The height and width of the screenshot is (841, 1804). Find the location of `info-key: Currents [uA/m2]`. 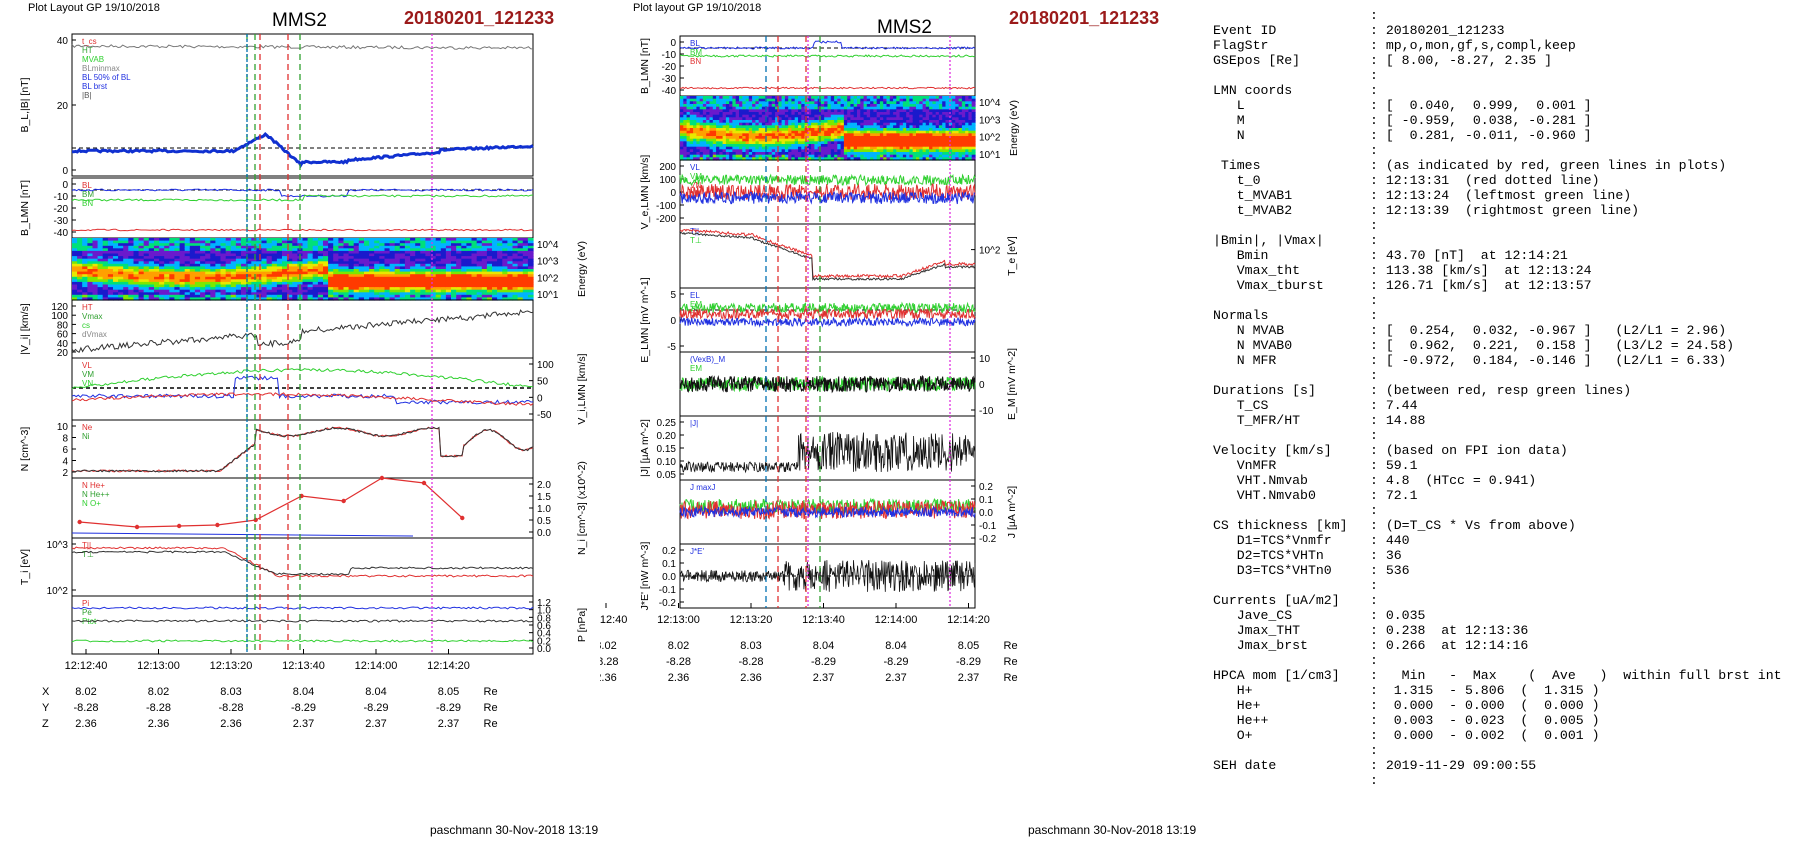

info-key: Currents [uA/m2] is located at coordinates (1276, 600).